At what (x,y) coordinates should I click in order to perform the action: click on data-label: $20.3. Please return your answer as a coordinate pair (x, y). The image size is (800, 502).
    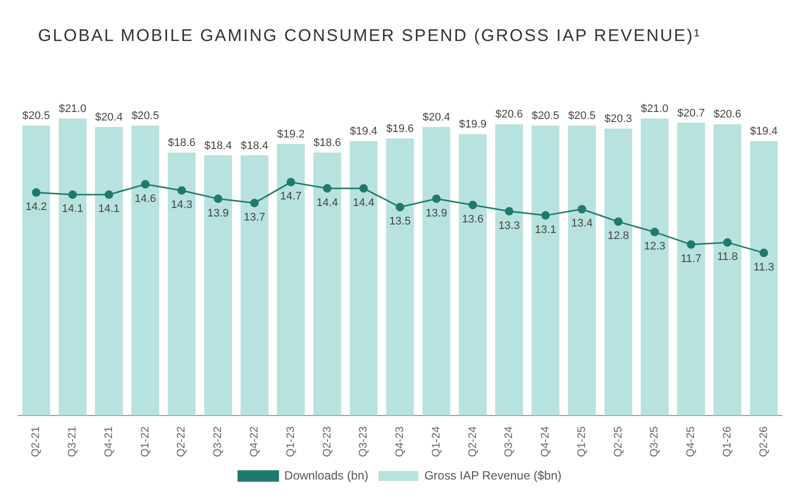
    Looking at the image, I should click on (618, 118).